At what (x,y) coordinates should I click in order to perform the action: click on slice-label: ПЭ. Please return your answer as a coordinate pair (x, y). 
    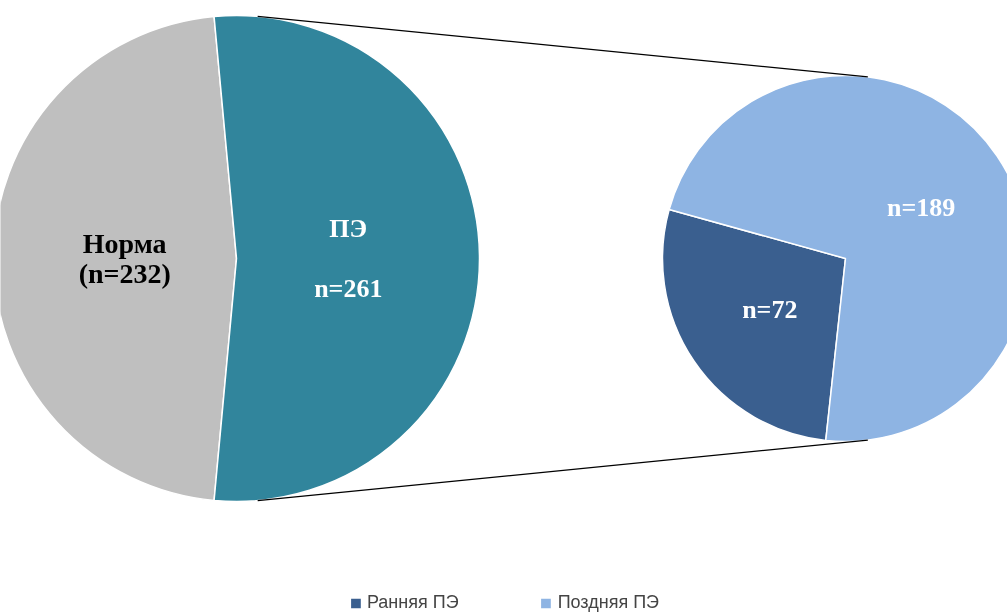
    Looking at the image, I should click on (348, 228).